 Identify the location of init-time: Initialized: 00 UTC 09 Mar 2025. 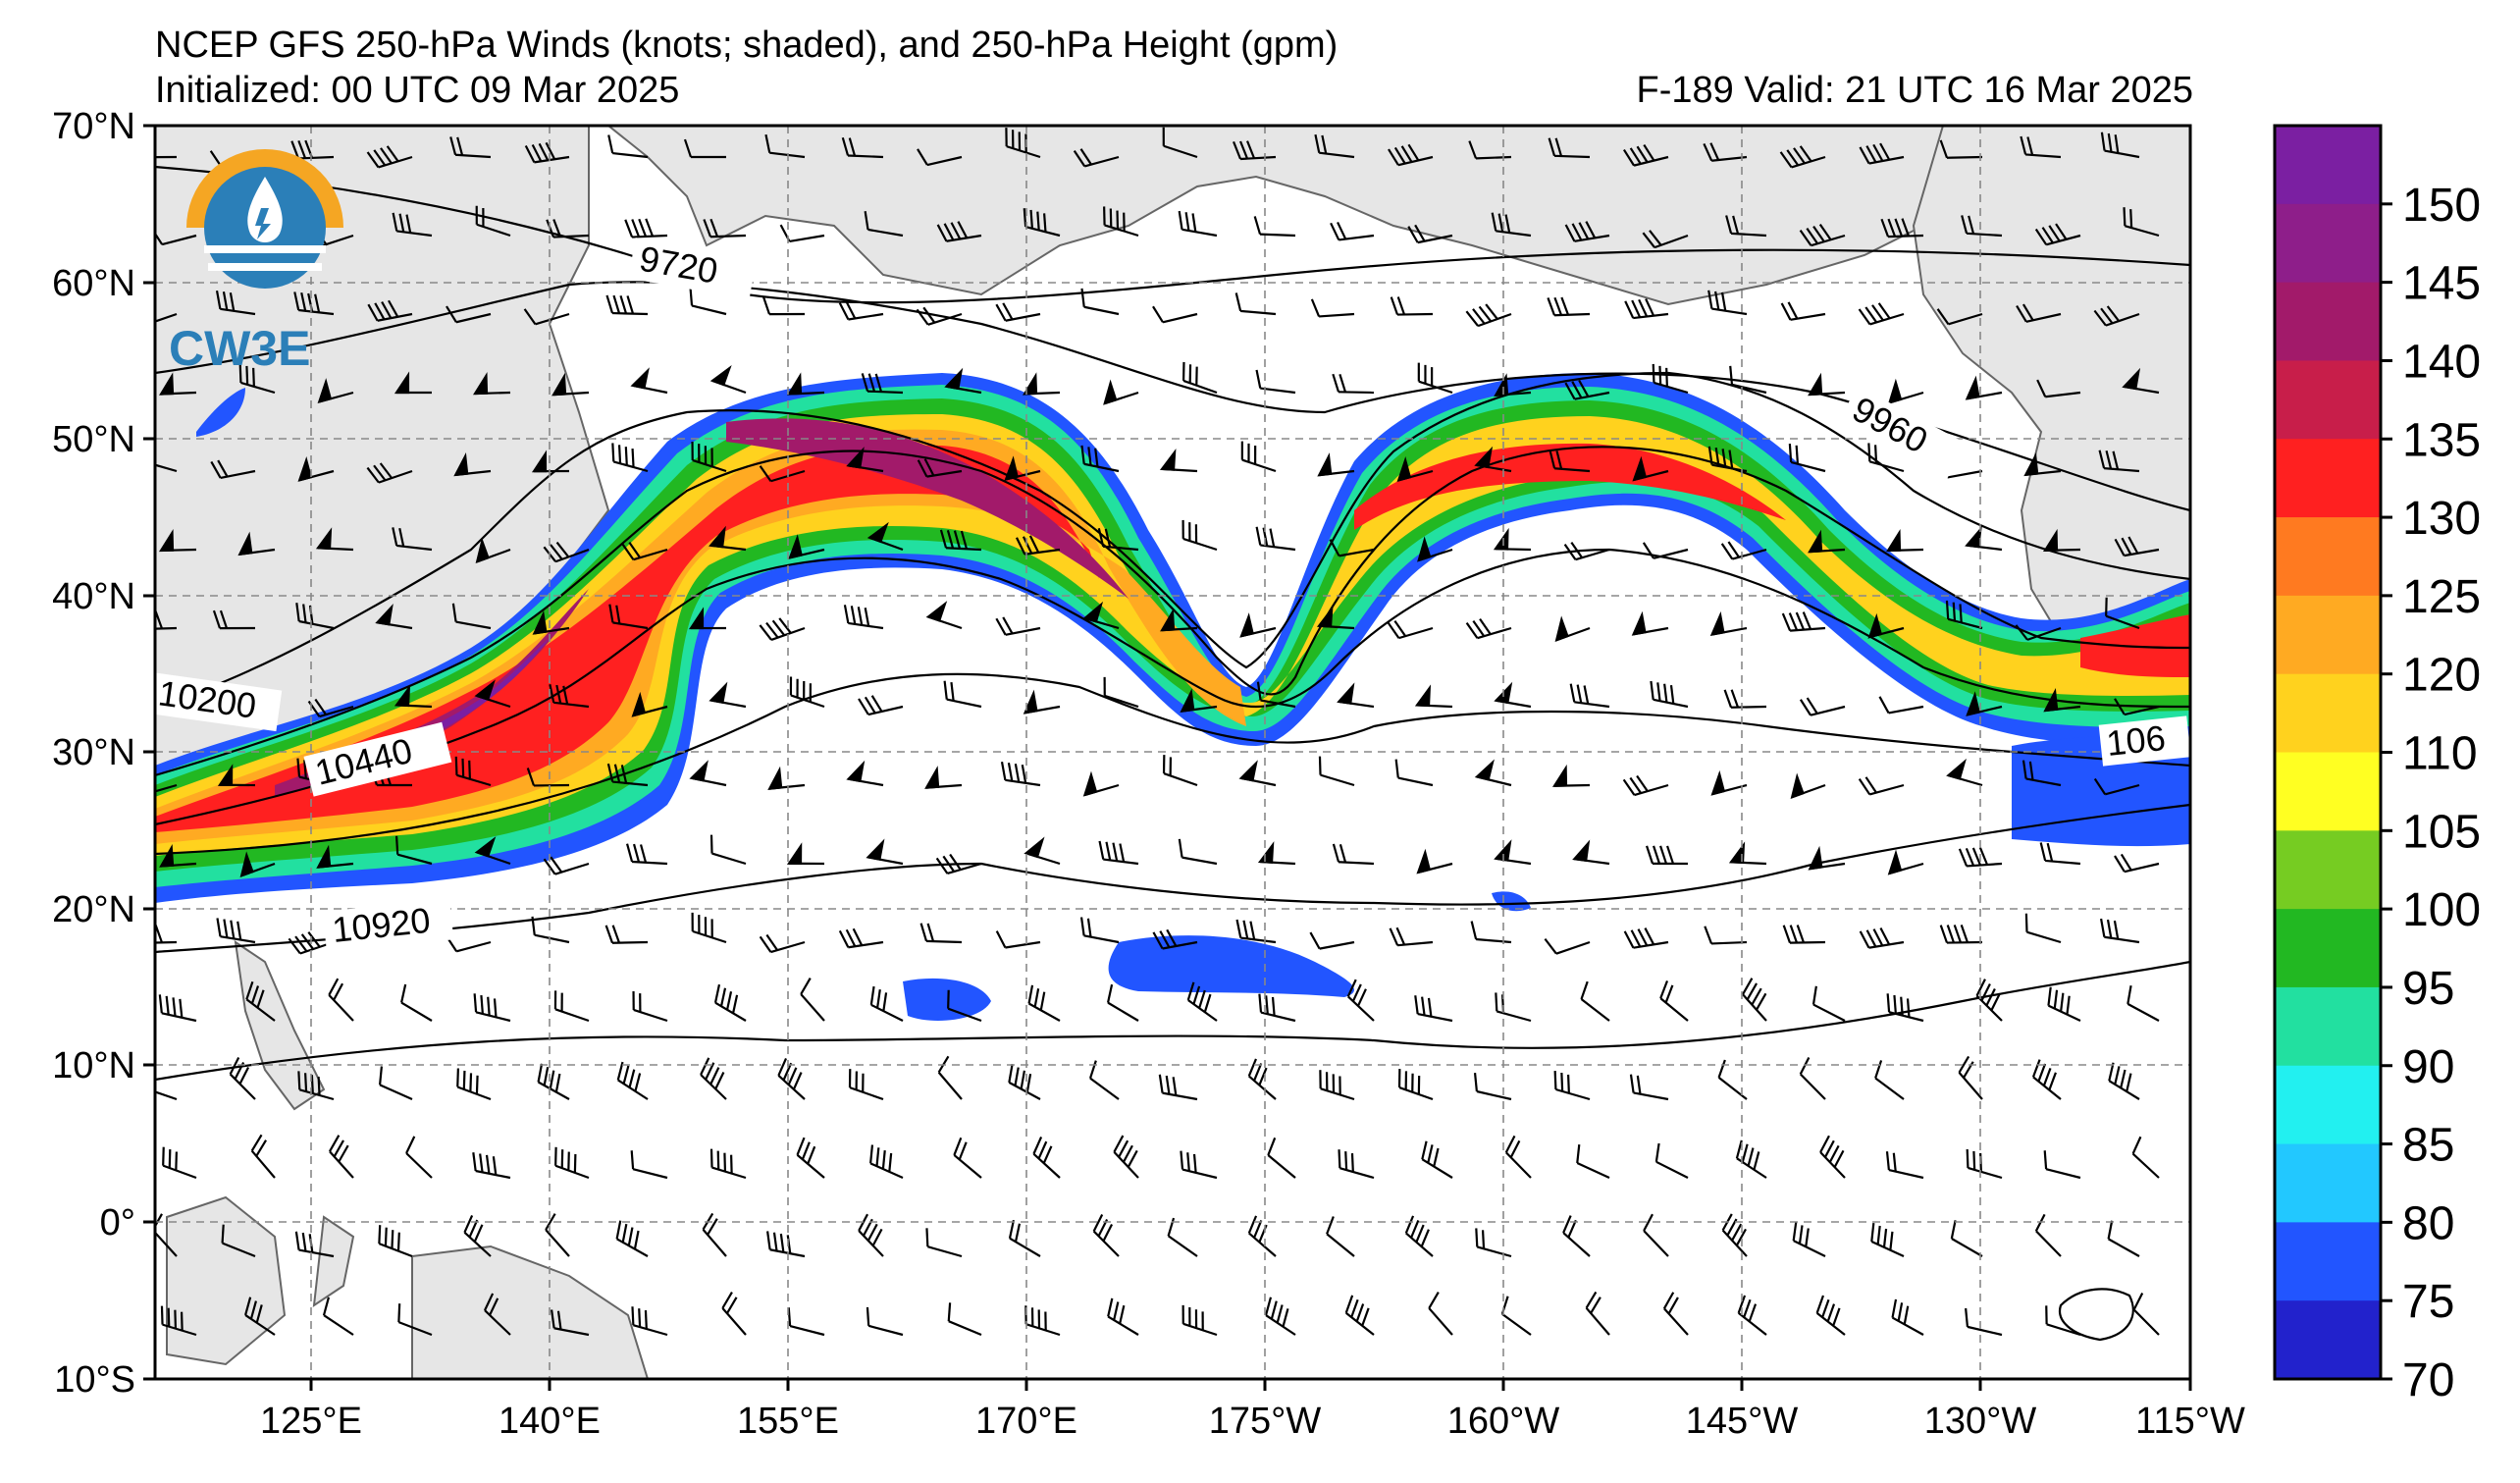
(417, 91).